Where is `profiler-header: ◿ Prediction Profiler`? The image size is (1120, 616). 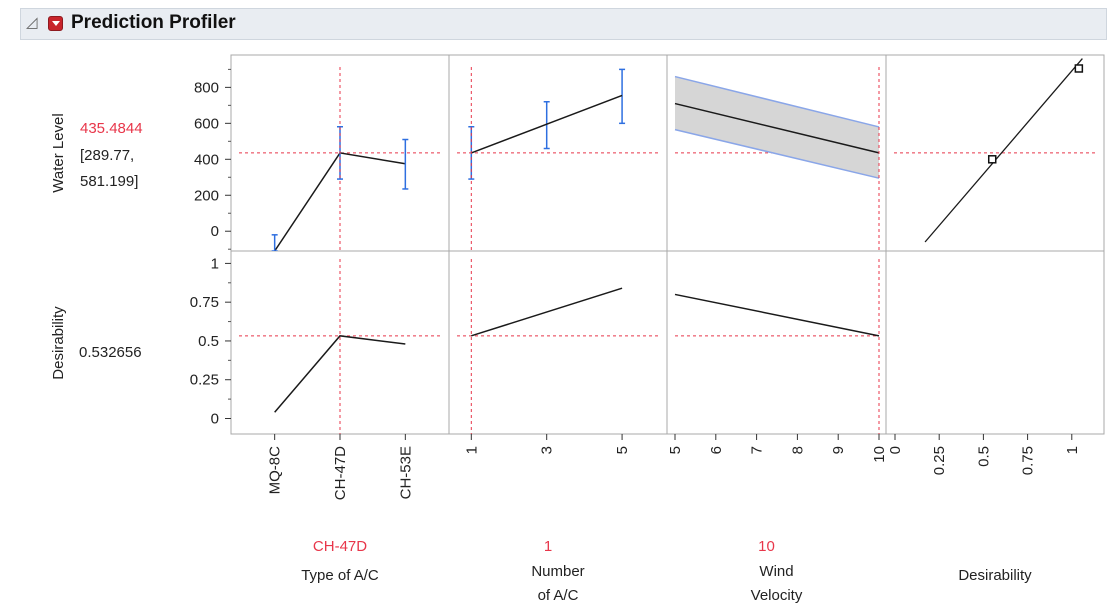
profiler-header: ◿ Prediction Profiler is located at coordinates (563, 24).